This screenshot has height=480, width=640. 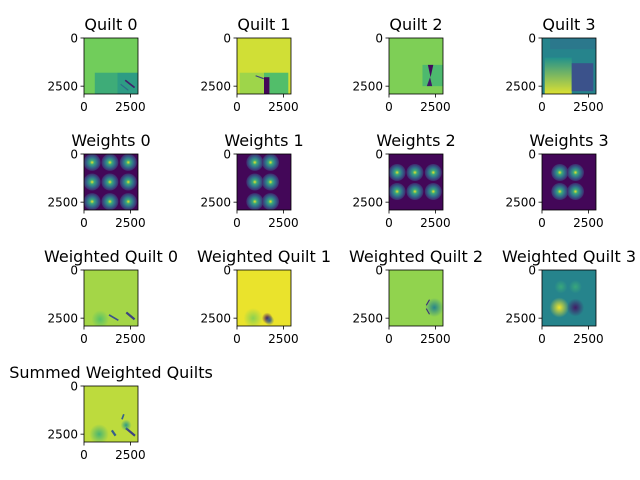 What do you see at coordinates (558, 75) in the screenshot?
I see `heatmap-gradient-region` at bounding box center [558, 75].